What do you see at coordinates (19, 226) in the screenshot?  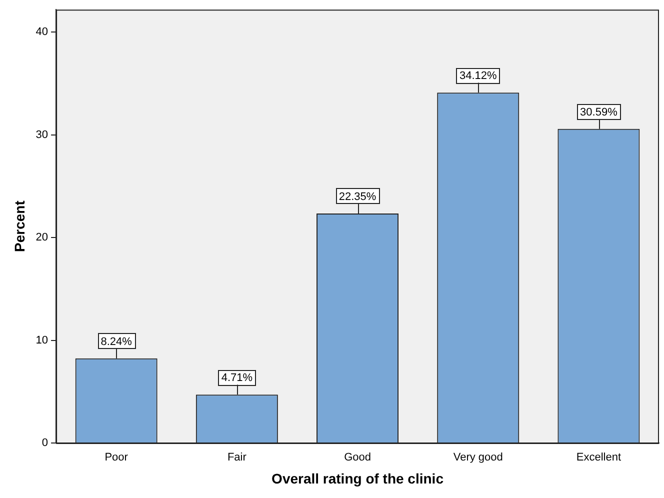 I see `y-axis-title: Percent` at bounding box center [19, 226].